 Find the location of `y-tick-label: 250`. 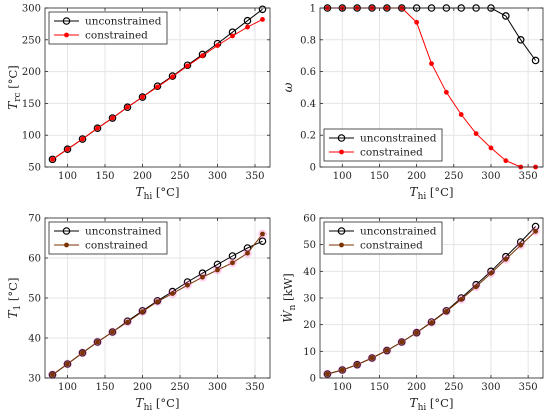

y-tick-label: 250 is located at coordinates (31, 40).